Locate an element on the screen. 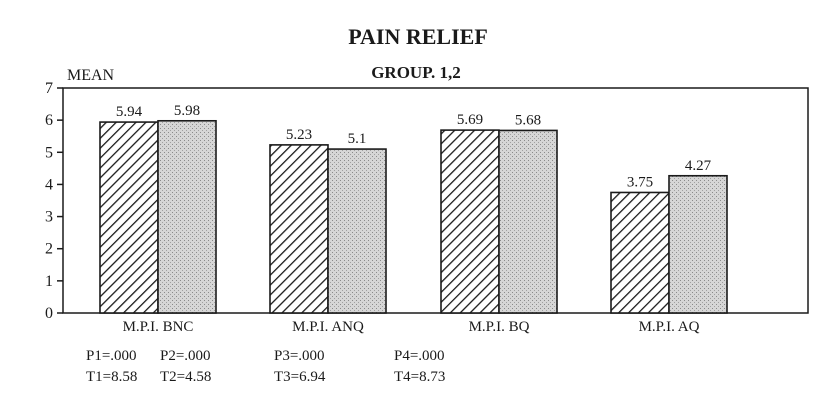 This screenshot has width=828, height=401. category-labels: M.P.I. BNC M.P.I. ANQ M.P.I. BQ M.P.I. AQ is located at coordinates (411, 327).